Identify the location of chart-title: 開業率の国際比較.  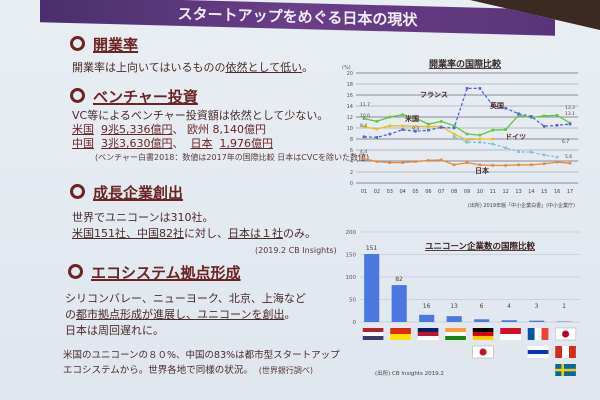
(465, 64).